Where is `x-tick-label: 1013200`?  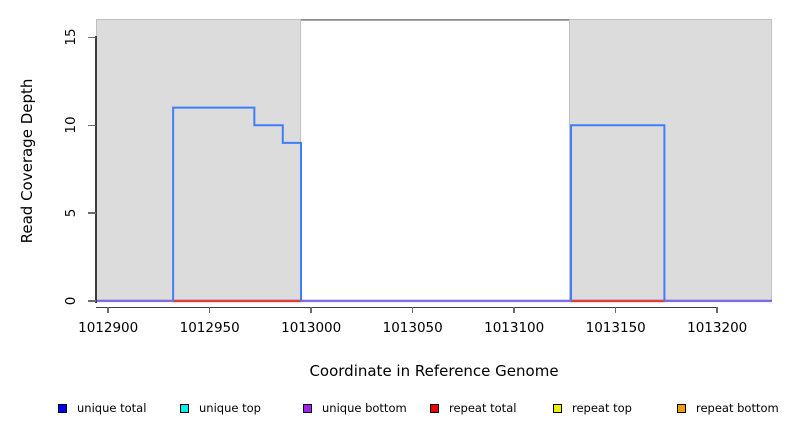 x-tick-label: 1013200 is located at coordinates (717, 328).